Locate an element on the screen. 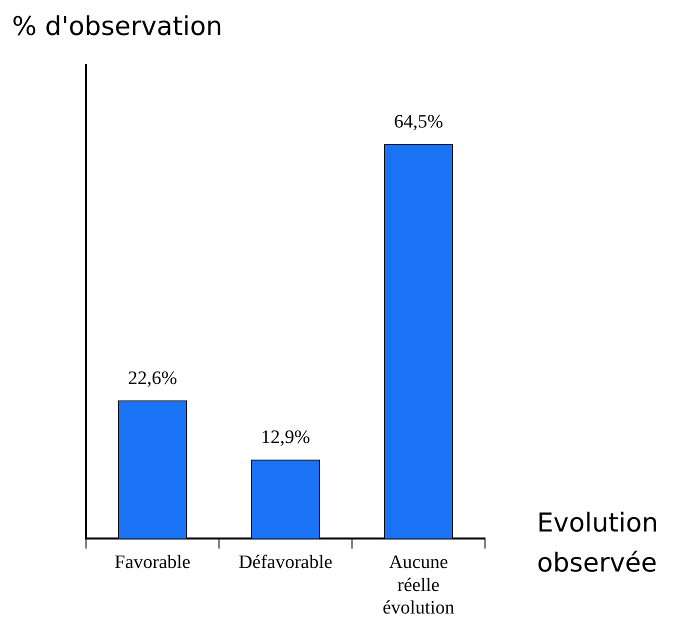  x-axis-title: Evolution observée is located at coordinates (597, 543).